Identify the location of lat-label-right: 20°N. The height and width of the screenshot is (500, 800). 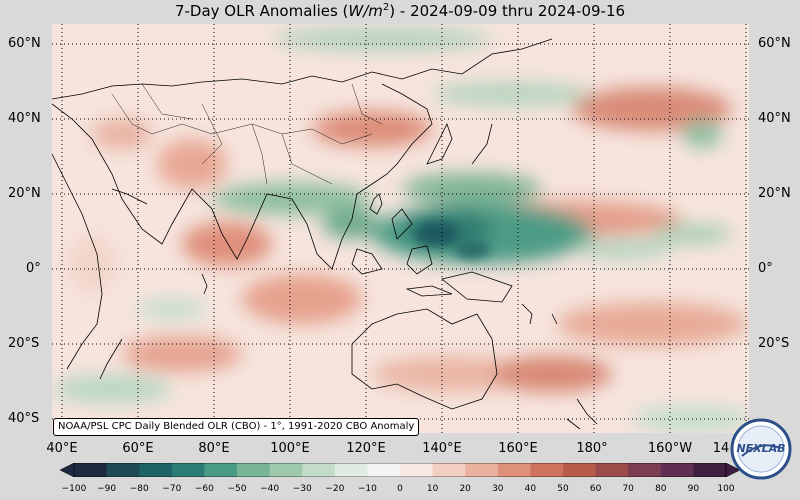
(774, 193).